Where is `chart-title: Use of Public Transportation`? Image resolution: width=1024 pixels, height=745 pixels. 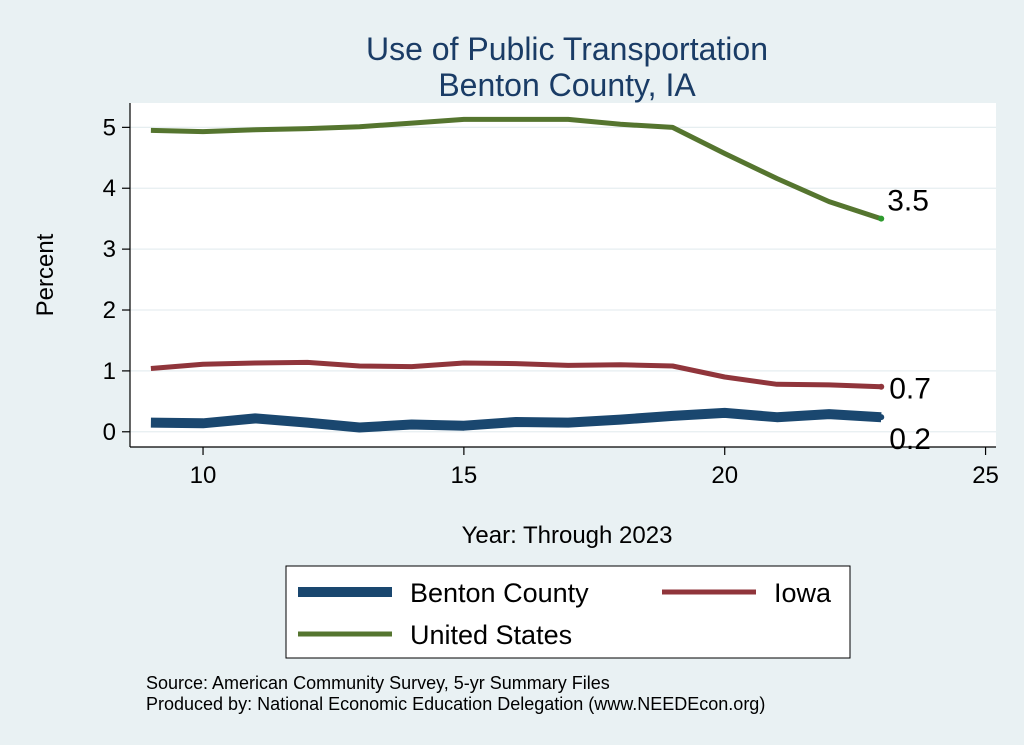
chart-title: Use of Public Transportation is located at coordinates (567, 49).